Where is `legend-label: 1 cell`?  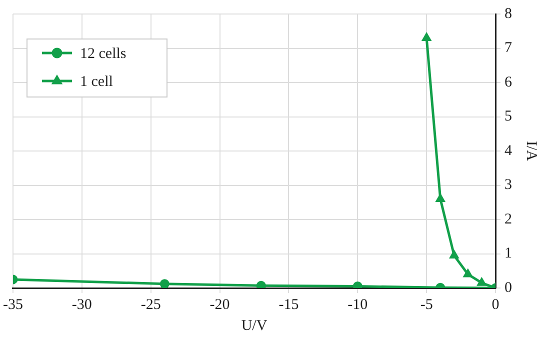
legend-label: 1 cell is located at coordinates (96, 82).